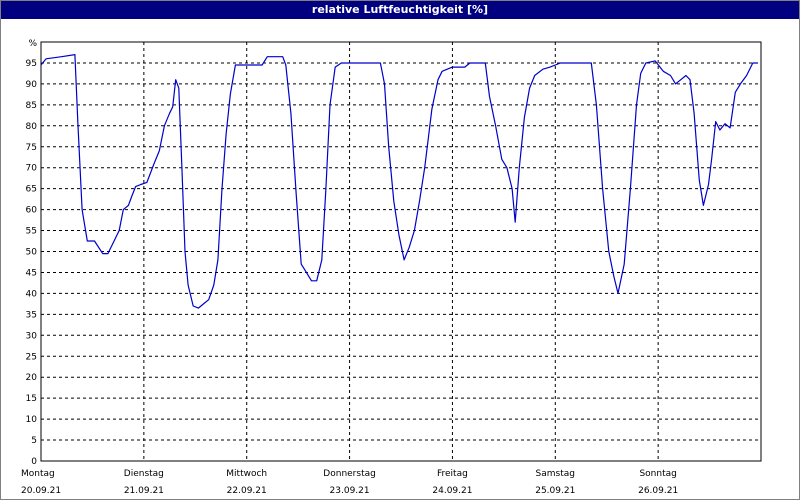 The width and height of the screenshot is (800, 500). What do you see at coordinates (31, 190) in the screenshot?
I see `y-tick-label: 65` at bounding box center [31, 190].